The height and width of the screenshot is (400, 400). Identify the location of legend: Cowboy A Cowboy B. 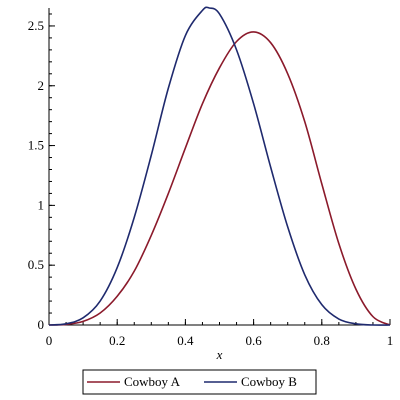
(199, 382).